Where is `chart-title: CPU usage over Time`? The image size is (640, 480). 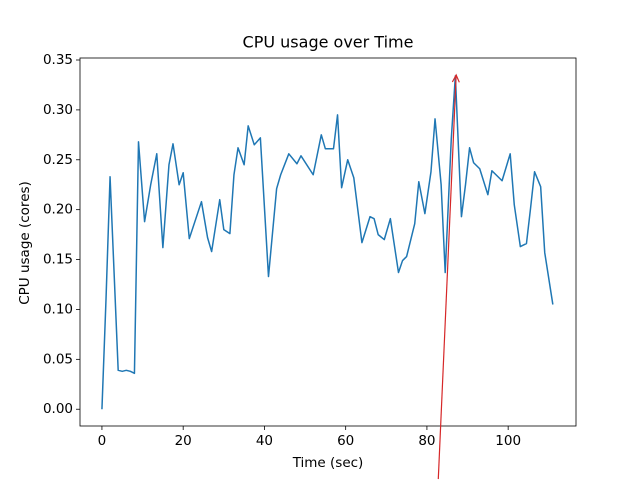
chart-title: CPU usage over Time is located at coordinates (328, 42).